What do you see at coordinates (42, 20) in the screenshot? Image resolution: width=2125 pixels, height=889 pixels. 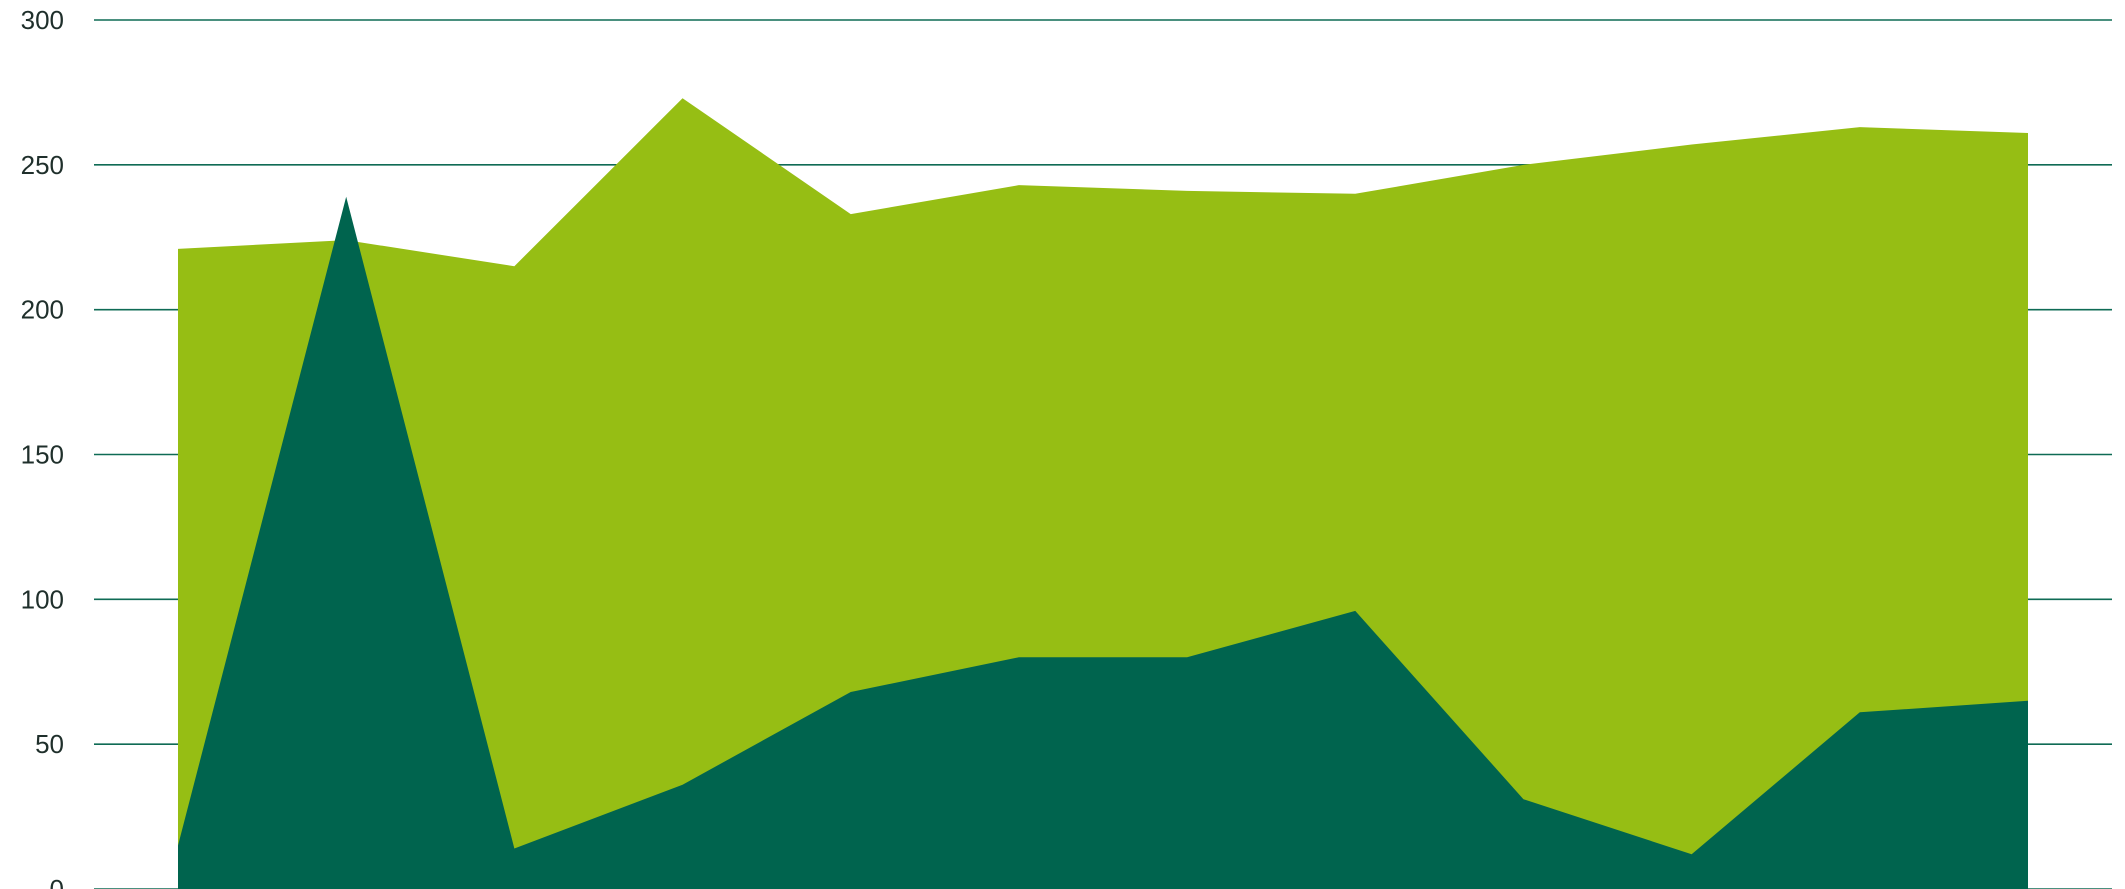 I see `y-tick-label-300: 300` at bounding box center [42, 20].